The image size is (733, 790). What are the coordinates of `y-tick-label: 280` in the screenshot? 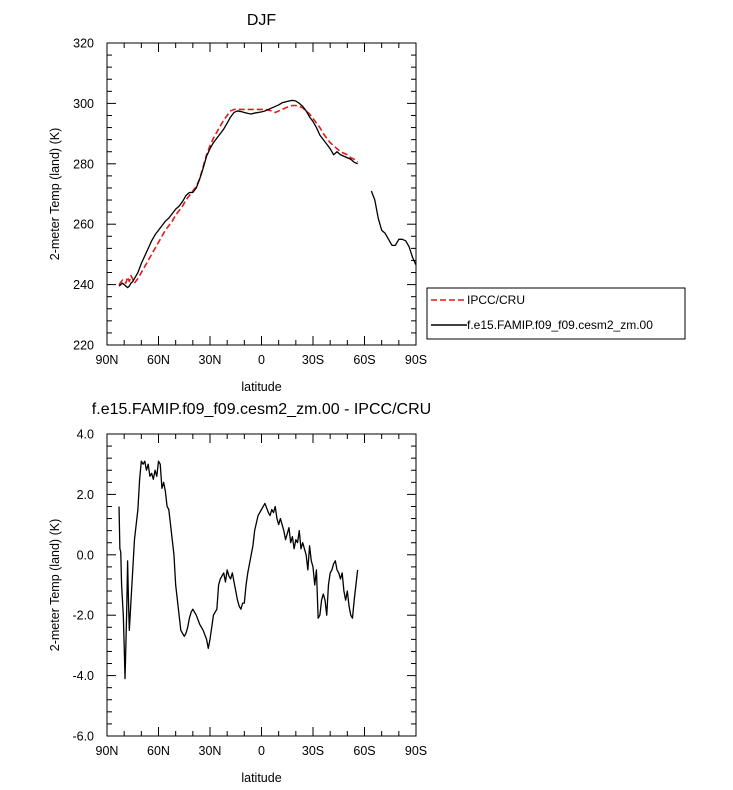 It's located at (83, 164).